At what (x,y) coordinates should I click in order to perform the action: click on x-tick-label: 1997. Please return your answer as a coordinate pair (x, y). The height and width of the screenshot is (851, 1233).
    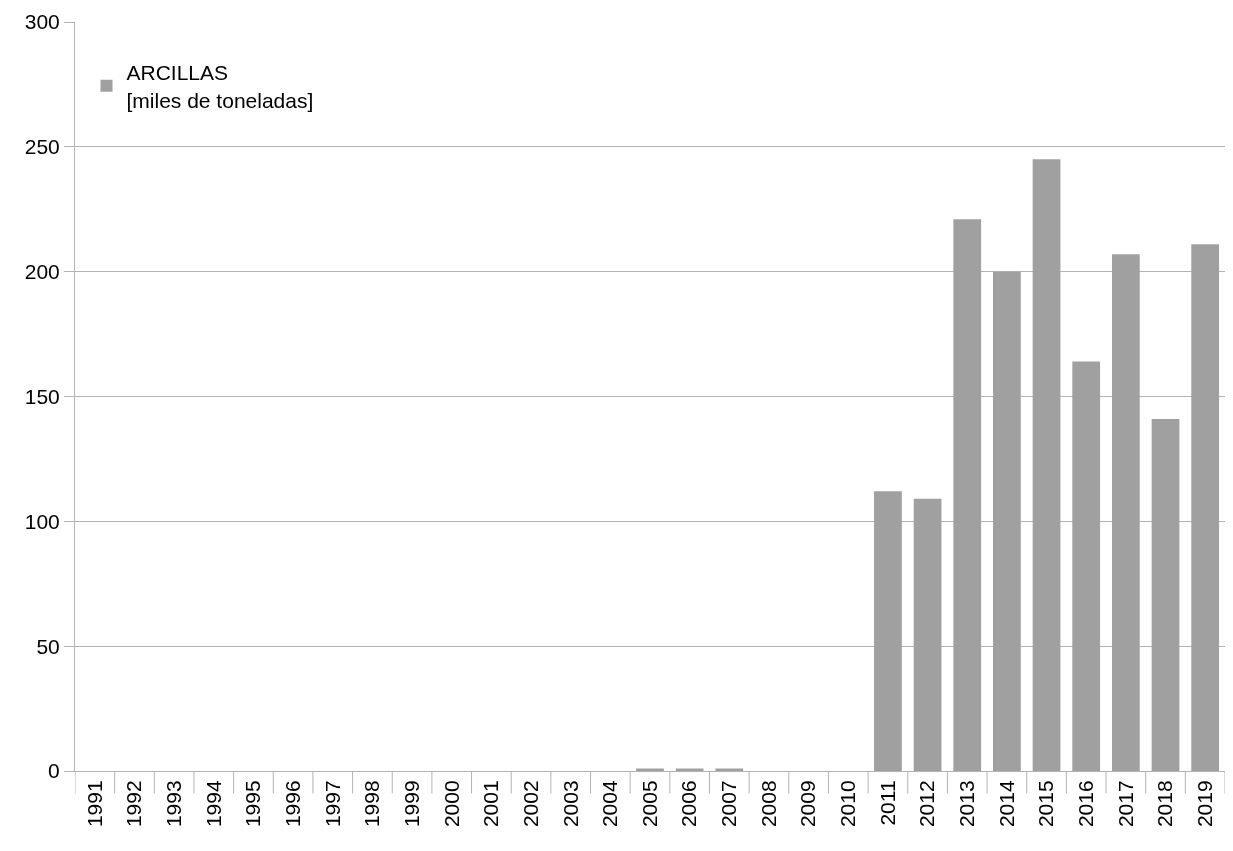
    Looking at the image, I should click on (332, 804).